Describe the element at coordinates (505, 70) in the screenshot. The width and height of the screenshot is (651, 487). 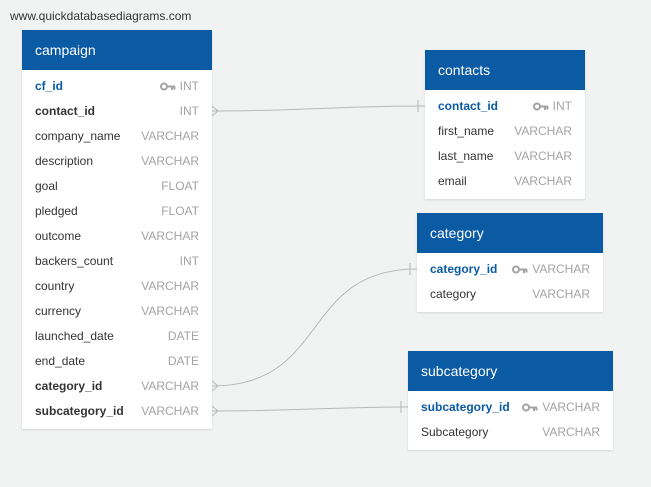
I see `table-contacts-title: contacts` at that location.